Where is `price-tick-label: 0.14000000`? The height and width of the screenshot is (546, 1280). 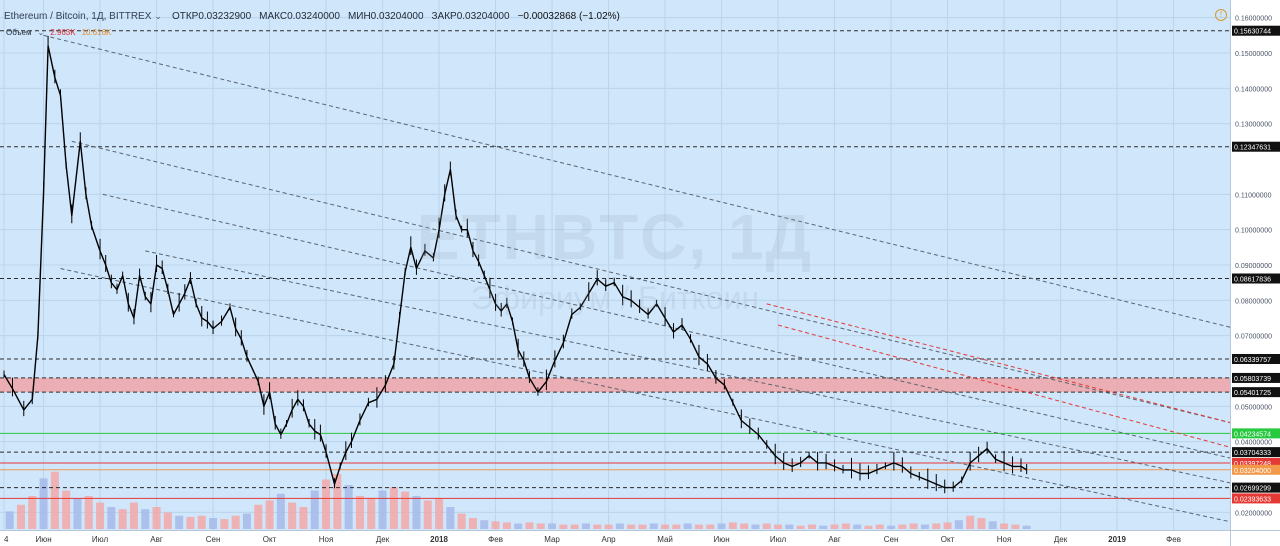
price-tick-label: 0.14000000 is located at coordinates (1253, 89).